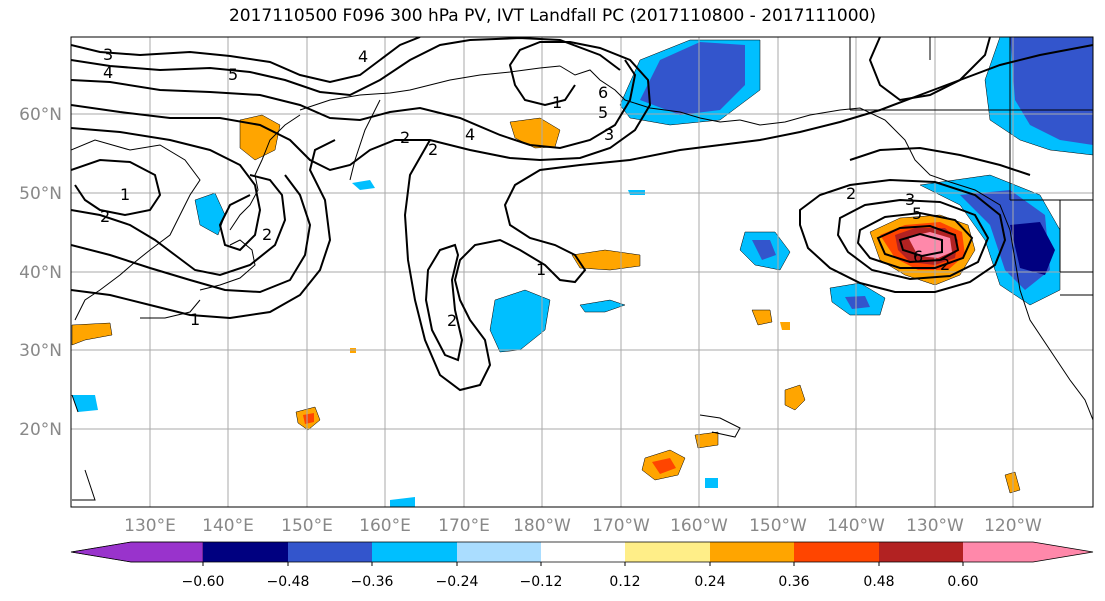 Image resolution: width=1105 pixels, height=601 pixels. Describe the element at coordinates (464, 526) in the screenshot. I see `lon-label: 170°E` at that location.